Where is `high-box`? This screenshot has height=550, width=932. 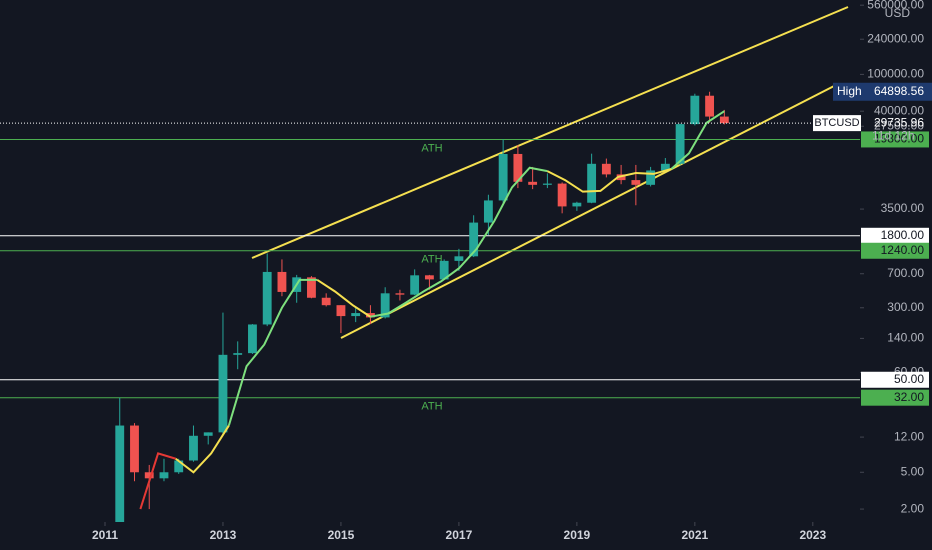
high-box is located at coordinates (882, 91).